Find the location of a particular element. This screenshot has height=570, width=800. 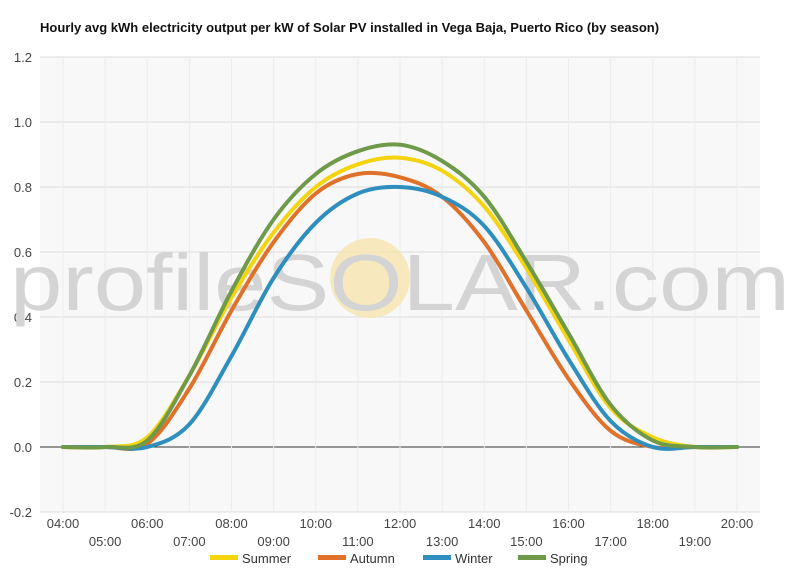

x-tick-label: 20:00 is located at coordinates (737, 523).